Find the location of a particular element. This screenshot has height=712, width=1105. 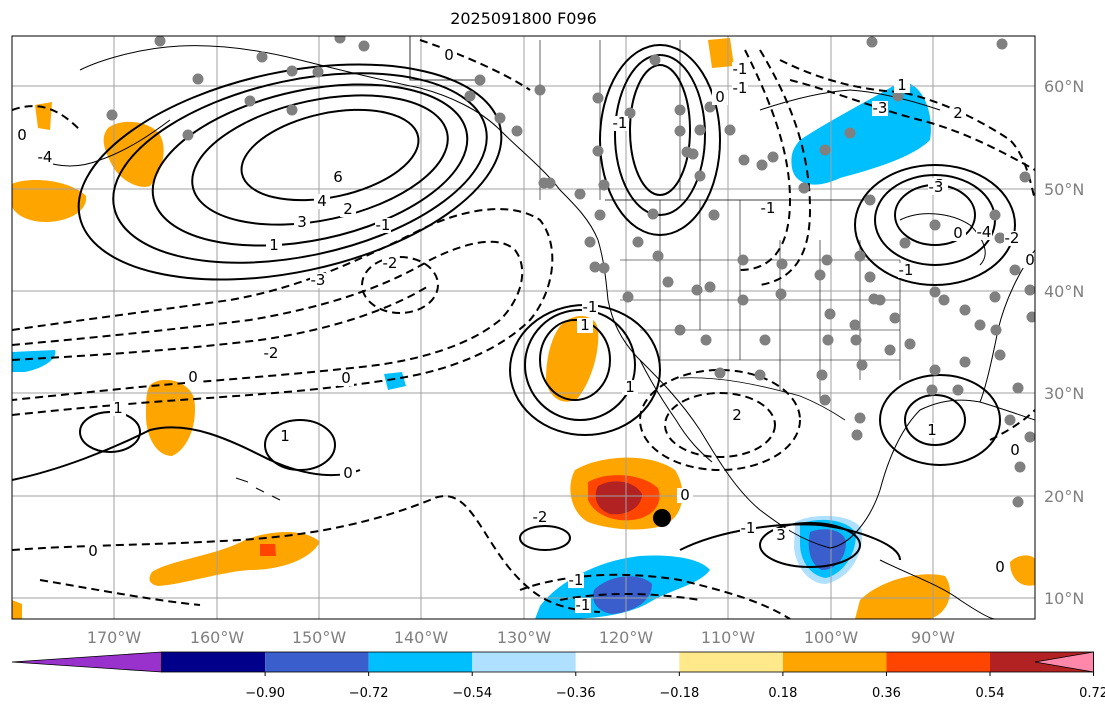

coast-great-lakes is located at coordinates (942, 239).